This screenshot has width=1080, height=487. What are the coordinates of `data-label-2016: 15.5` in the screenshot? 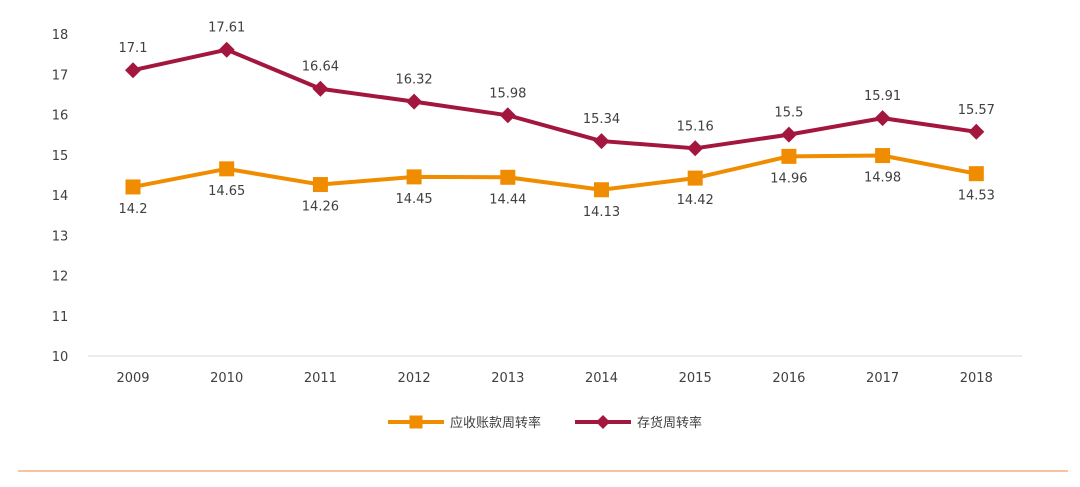 It's located at (788, 113).